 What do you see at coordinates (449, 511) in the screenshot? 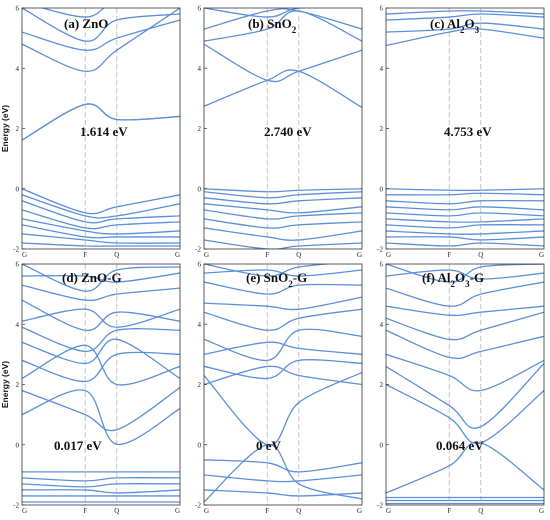
I see `x-tick-label: F` at bounding box center [449, 511].